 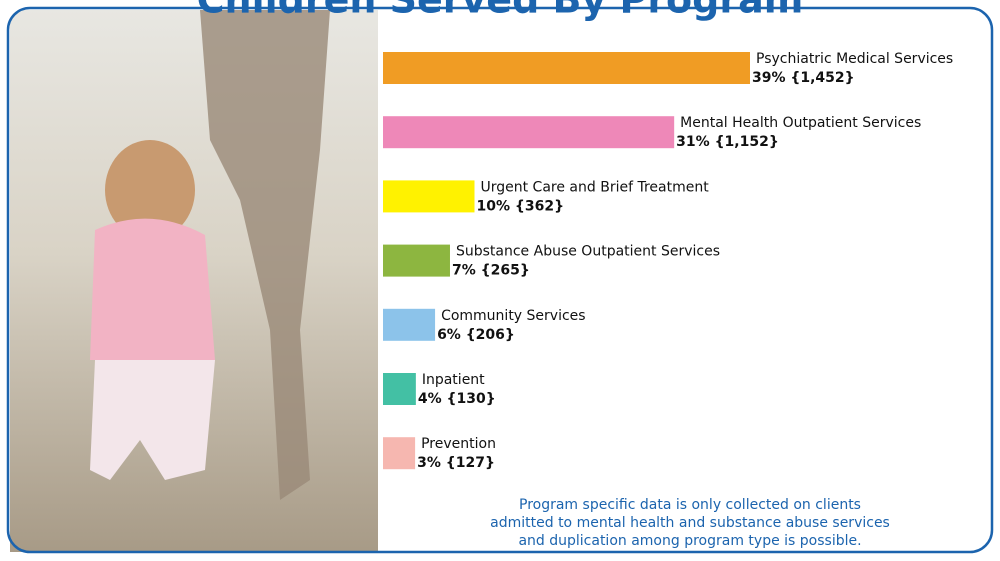 What do you see at coordinates (471, 399) in the screenshot?
I see `count-label: {130}` at bounding box center [471, 399].